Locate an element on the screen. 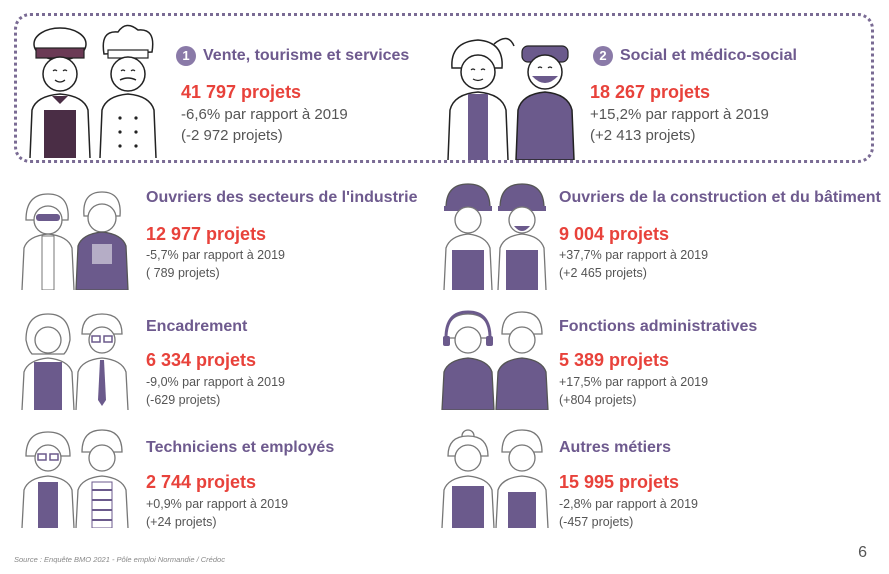 The height and width of the screenshot is (574, 889). featured-title: 2 Social et médico-social is located at coordinates (695, 56).